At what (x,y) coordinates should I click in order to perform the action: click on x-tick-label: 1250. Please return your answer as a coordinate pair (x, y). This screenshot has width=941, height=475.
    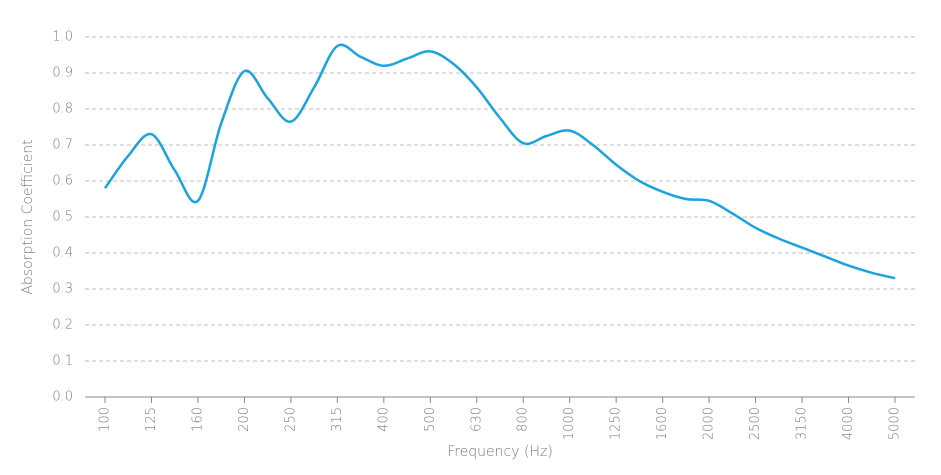
    Looking at the image, I should click on (616, 423).